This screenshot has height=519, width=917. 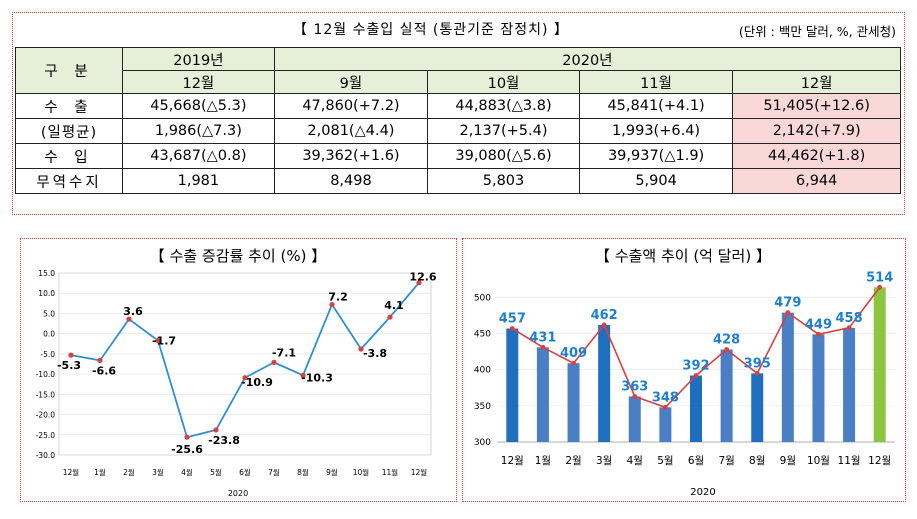 I want to click on header-year-2020: 2020년, so click(x=587, y=59).